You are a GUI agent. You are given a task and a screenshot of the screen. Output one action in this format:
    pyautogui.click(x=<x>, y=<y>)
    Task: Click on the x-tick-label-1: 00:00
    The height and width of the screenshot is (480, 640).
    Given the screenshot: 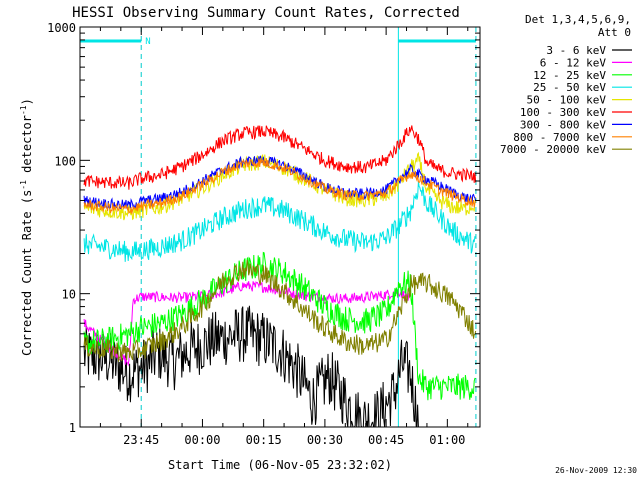 What is the action you would take?
    pyautogui.click(x=202, y=440)
    